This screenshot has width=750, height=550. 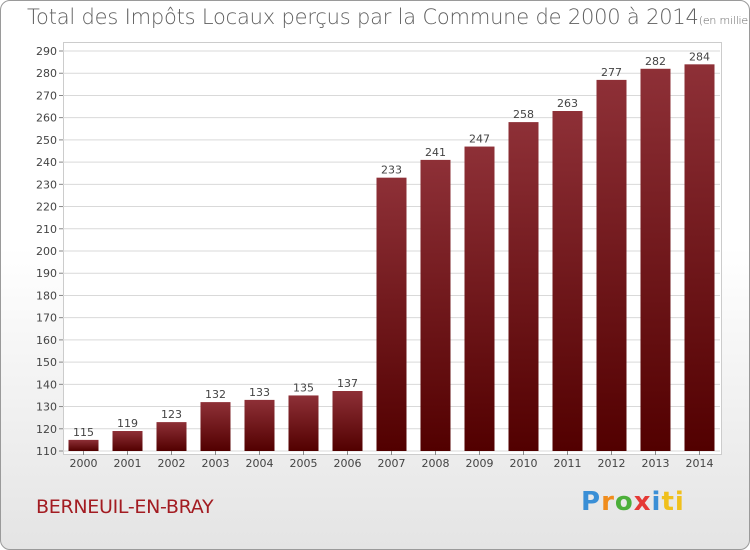 What do you see at coordinates (127, 423) in the screenshot?
I see `data-label-2001: 119` at bounding box center [127, 423].